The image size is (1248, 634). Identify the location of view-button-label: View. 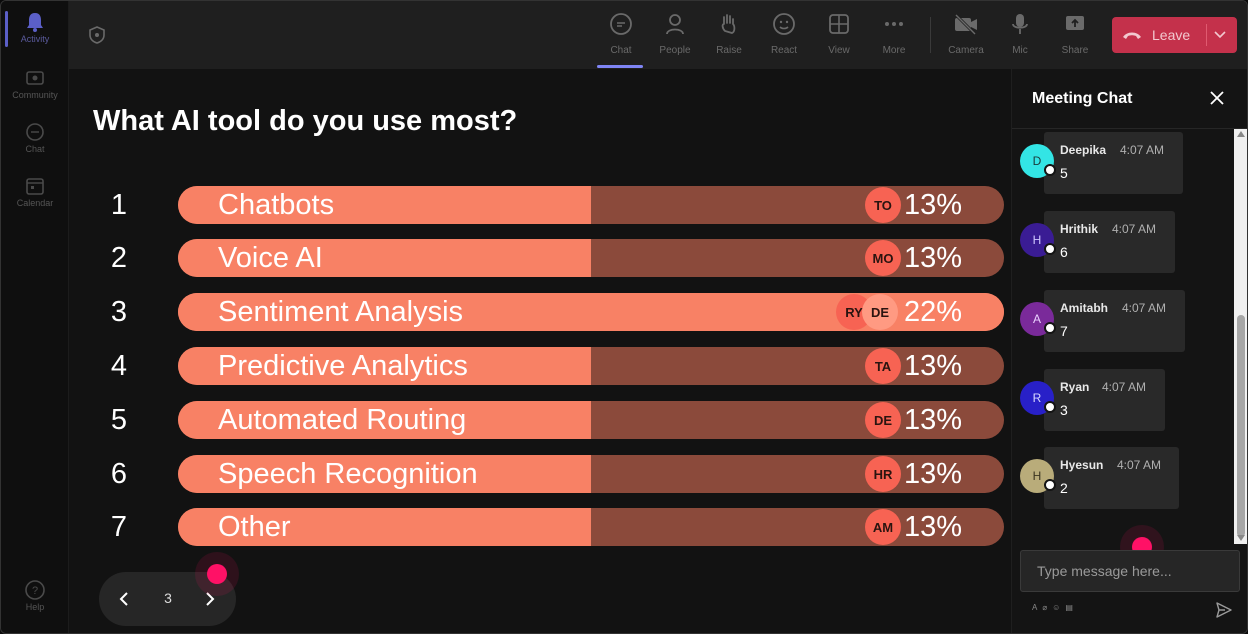
(839, 50).